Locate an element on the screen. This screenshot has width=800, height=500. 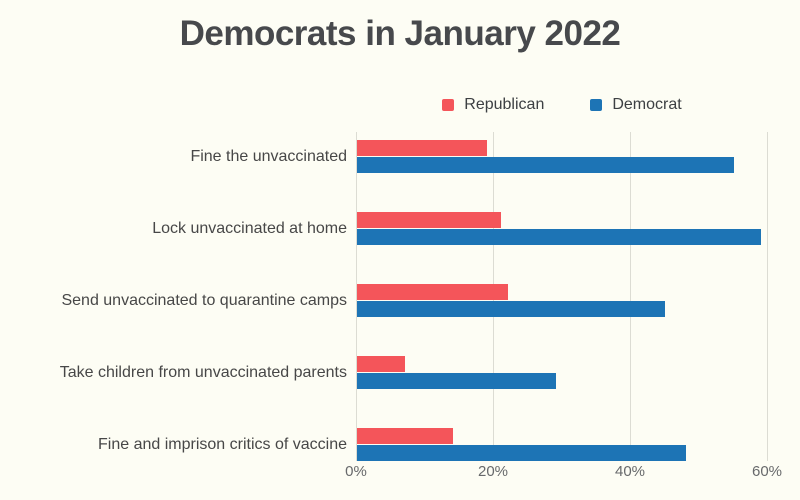
category-label-0: Fine the unvaccinated is located at coordinates (268, 156).